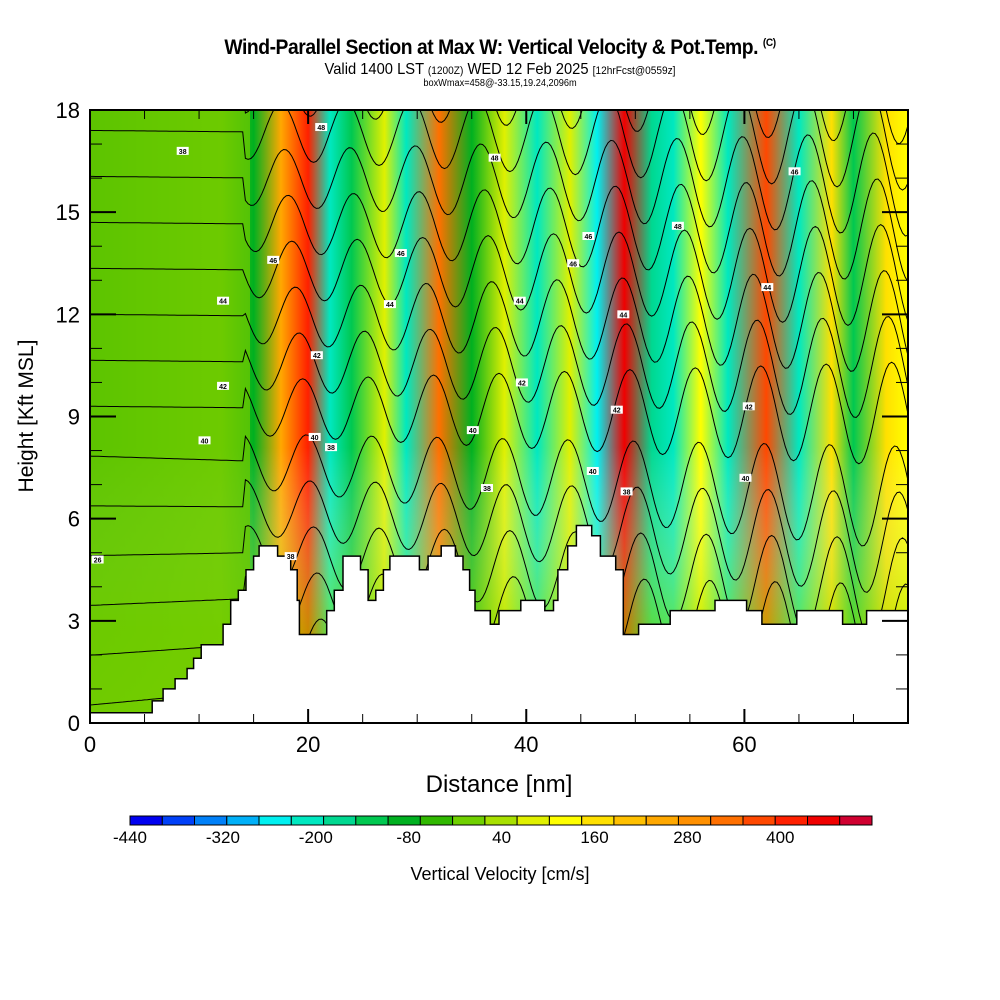 This screenshot has width=1000, height=1000. I want to click on colorbar-tick-label: 160, so click(594, 837).